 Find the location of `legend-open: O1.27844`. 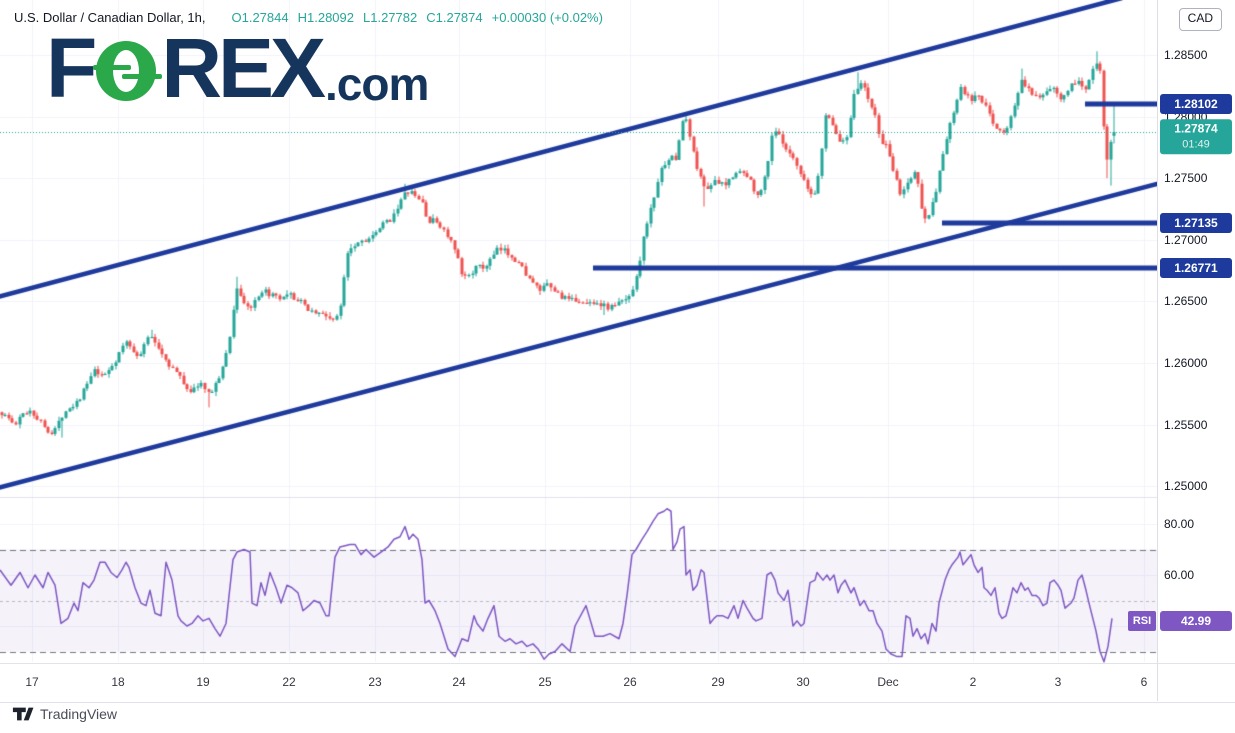

legend-open: O1.27844 is located at coordinates (260, 17).